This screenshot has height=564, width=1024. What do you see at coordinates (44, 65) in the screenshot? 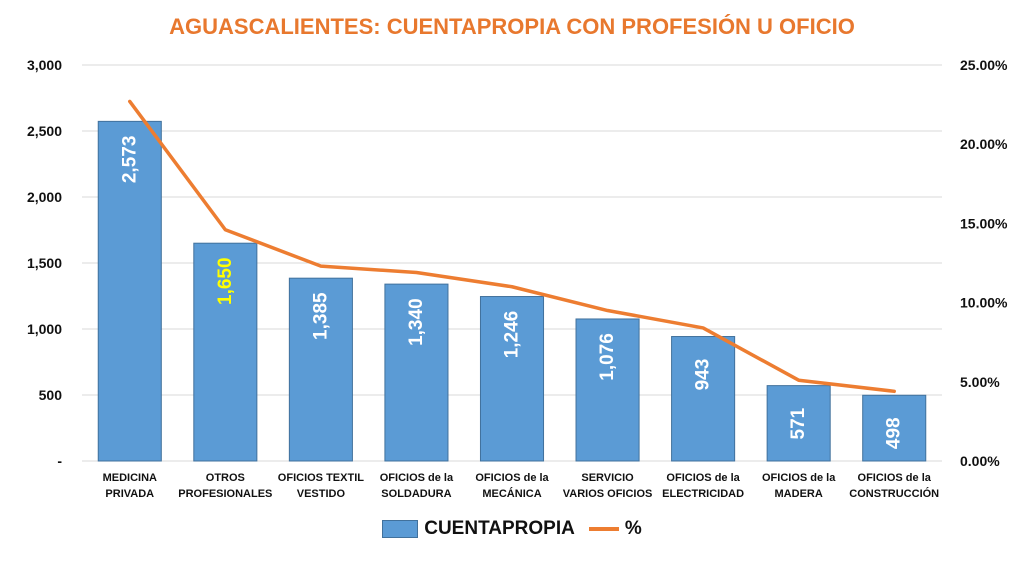
I see `y-left-tick-label: 3,000` at bounding box center [44, 65].